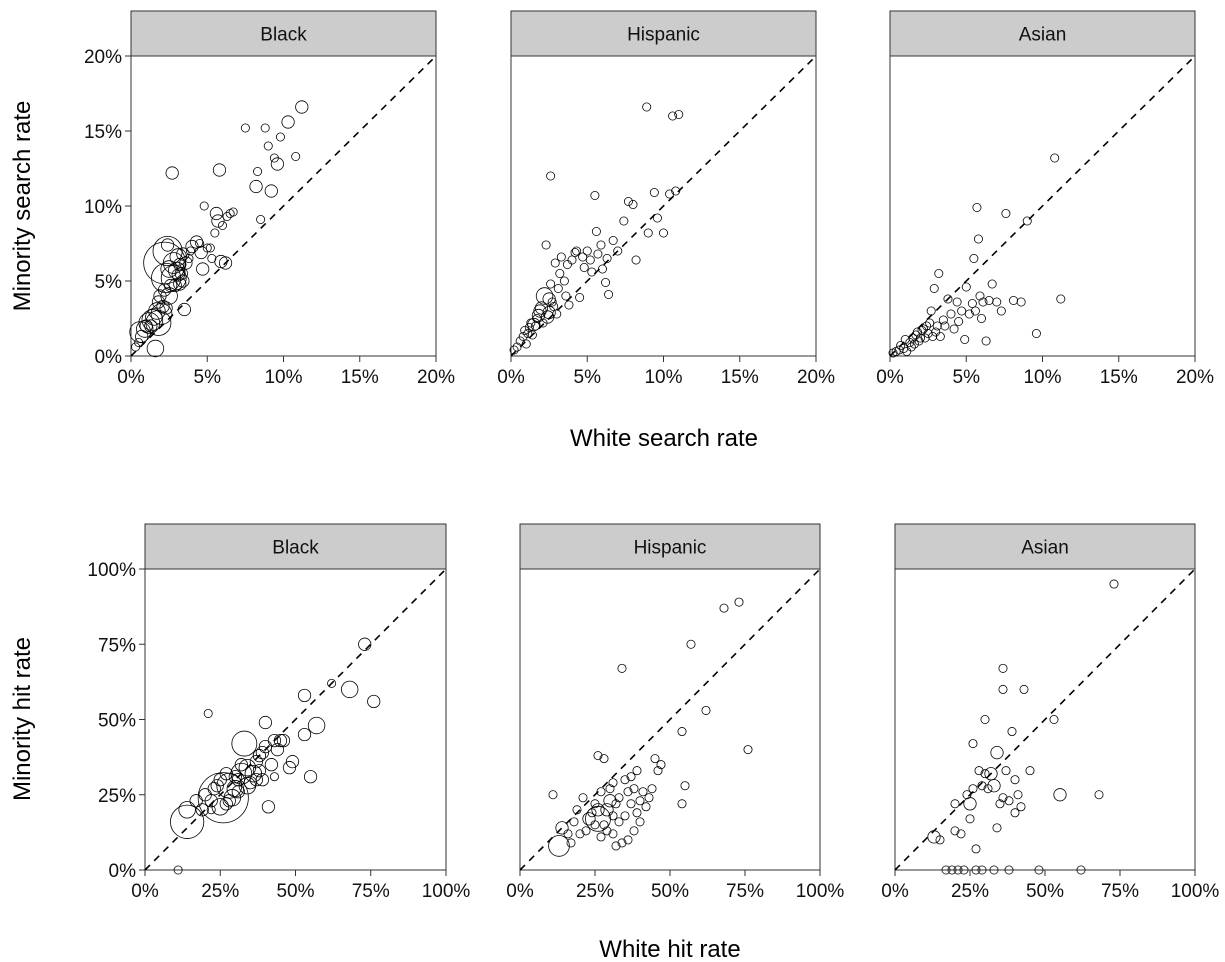  What do you see at coordinates (1045, 199) in the screenshot?
I see `panel-search-asian: Asian 0% 5% 10% 15% 20%` at bounding box center [1045, 199].